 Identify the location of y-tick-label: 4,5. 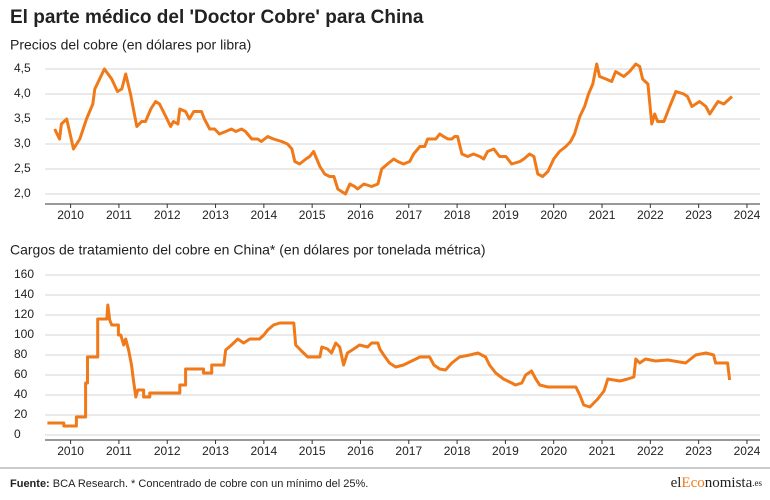
(22, 68).